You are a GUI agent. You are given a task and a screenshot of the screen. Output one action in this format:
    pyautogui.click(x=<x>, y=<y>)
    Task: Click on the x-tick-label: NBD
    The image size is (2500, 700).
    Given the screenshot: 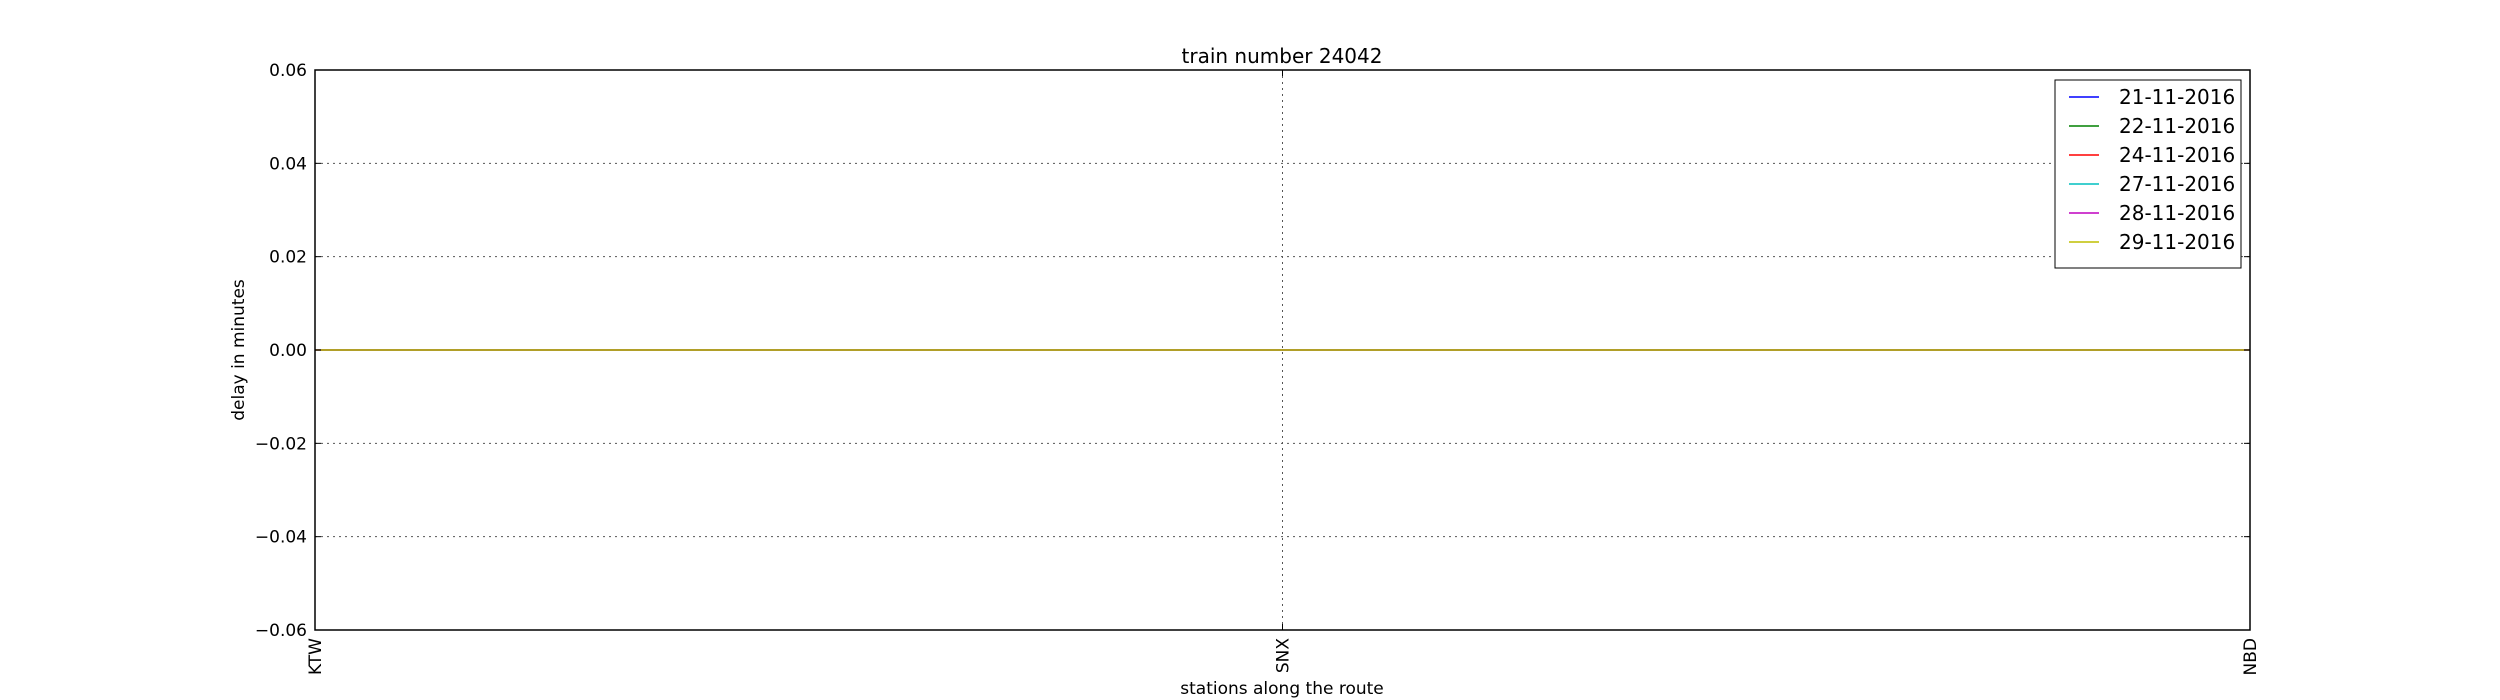 What is the action you would take?
    pyautogui.click(x=2251, y=656)
    